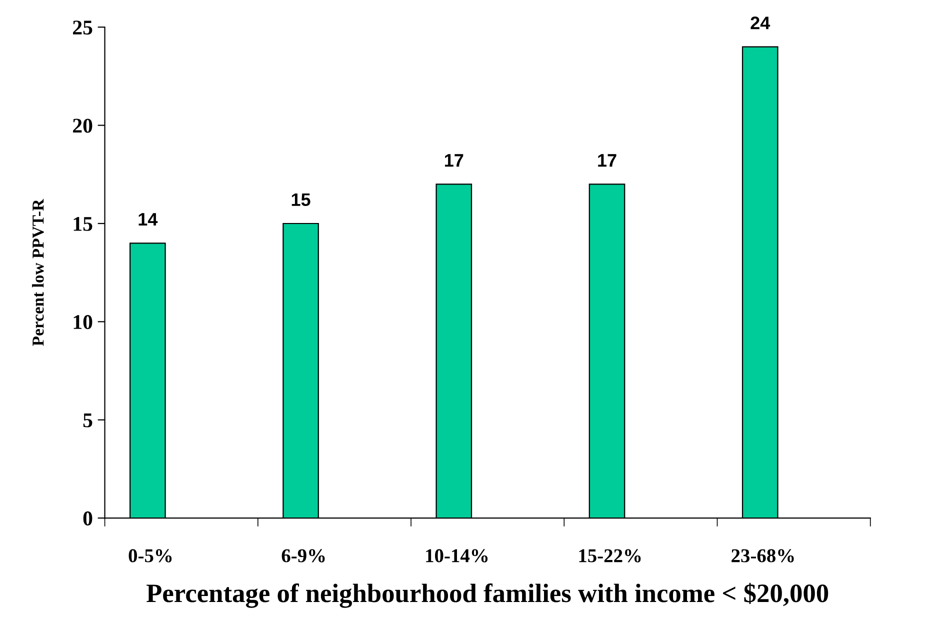  I want to click on x-tick-label: 10-14%, so click(457, 555).